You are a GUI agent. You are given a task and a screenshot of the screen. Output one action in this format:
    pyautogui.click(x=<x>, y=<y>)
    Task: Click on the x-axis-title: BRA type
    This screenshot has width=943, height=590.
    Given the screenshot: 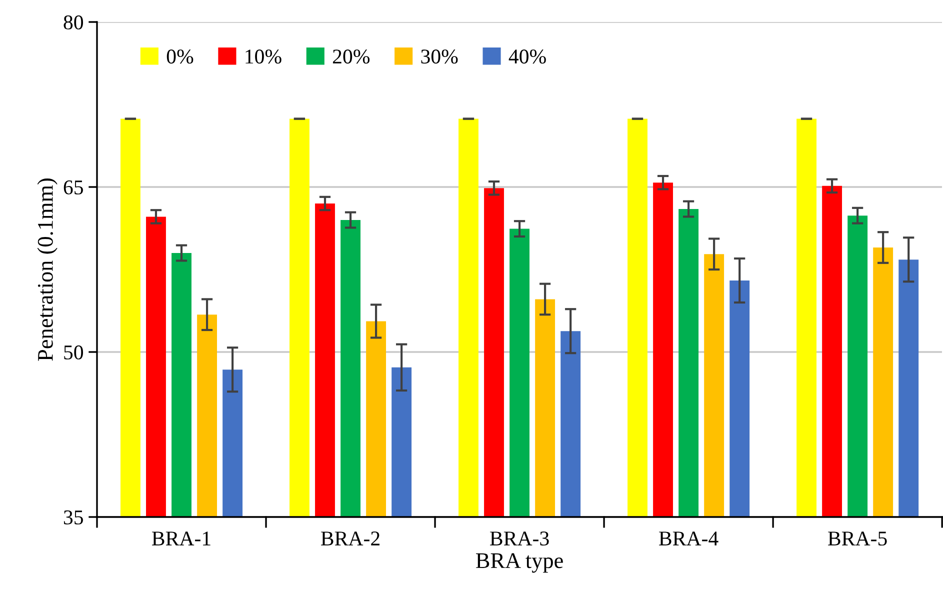 What is the action you would take?
    pyautogui.click(x=519, y=563)
    